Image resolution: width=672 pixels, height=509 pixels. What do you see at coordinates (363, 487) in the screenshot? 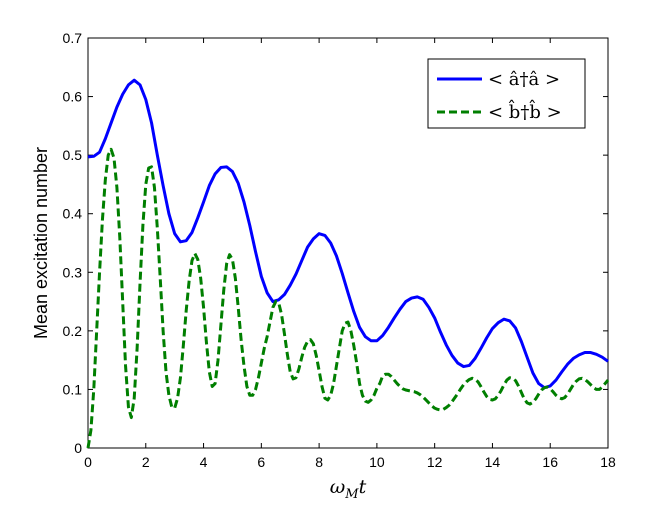
I see `x-axis-label-variable: t` at bounding box center [363, 487].